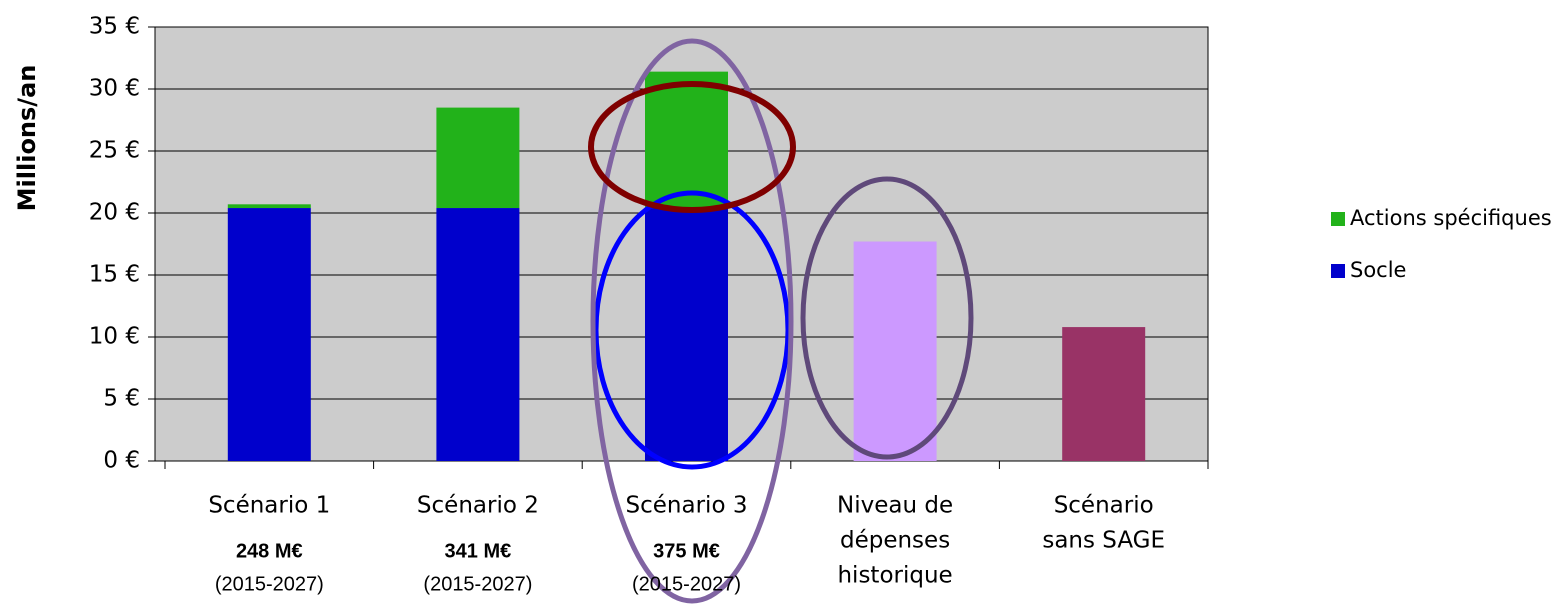 This screenshot has height=607, width=1556. Describe the element at coordinates (114, 151) in the screenshot. I see `y-tick-label: 25 €` at that location.